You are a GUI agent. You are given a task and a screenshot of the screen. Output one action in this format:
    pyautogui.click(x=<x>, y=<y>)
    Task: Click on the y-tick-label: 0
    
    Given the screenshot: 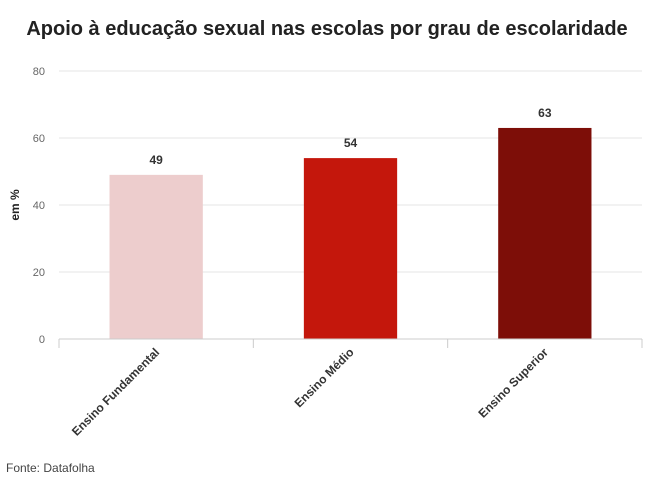 What is the action you would take?
    pyautogui.click(x=42, y=340)
    